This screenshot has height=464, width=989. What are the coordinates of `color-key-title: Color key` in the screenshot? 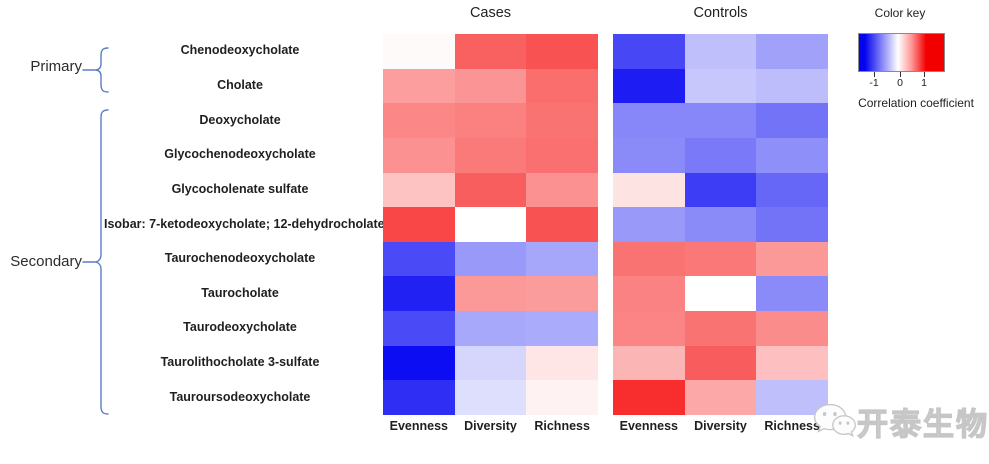 It's located at (900, 13).